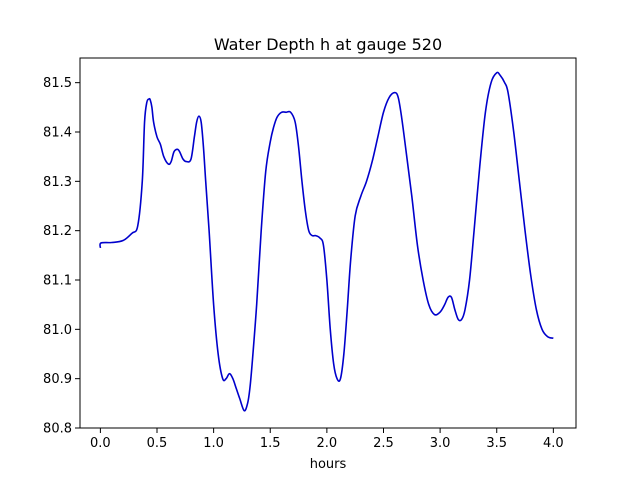 The width and height of the screenshot is (640, 485). What do you see at coordinates (270, 443) in the screenshot?
I see `x-tick-label: 1.5` at bounding box center [270, 443].